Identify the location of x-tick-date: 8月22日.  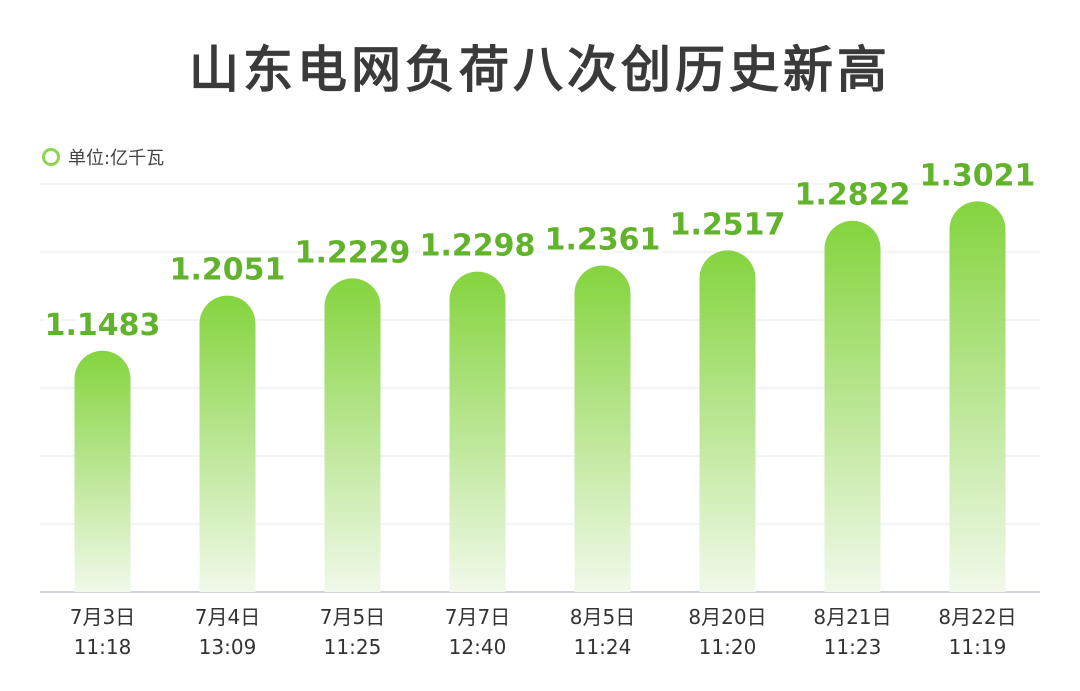
(977, 617).